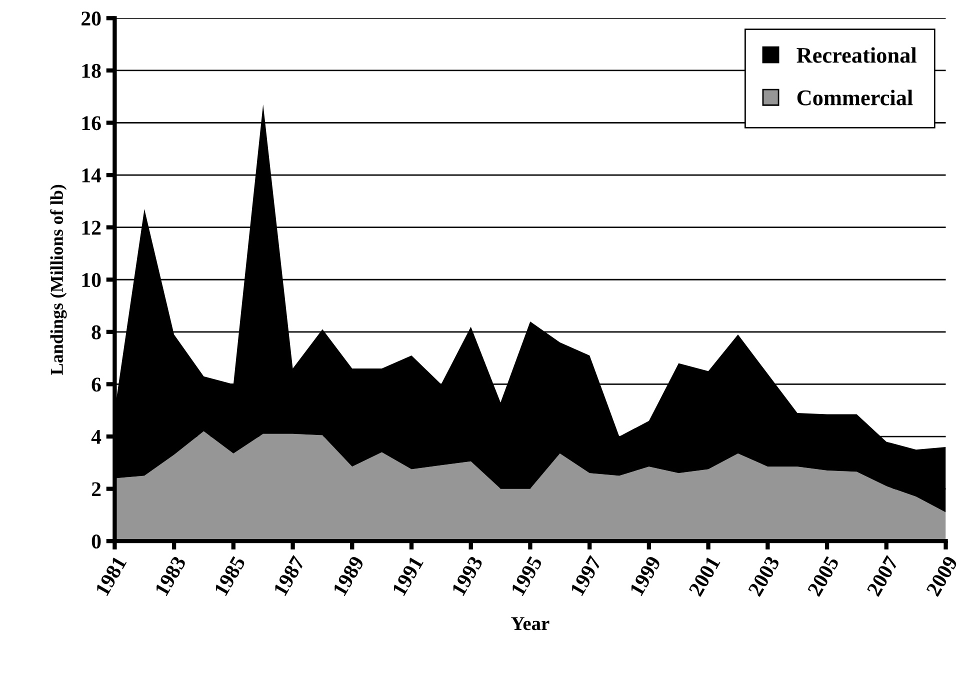 The height and width of the screenshot is (673, 972). Describe the element at coordinates (96, 332) in the screenshot. I see `y-tick-label: 8` at that location.